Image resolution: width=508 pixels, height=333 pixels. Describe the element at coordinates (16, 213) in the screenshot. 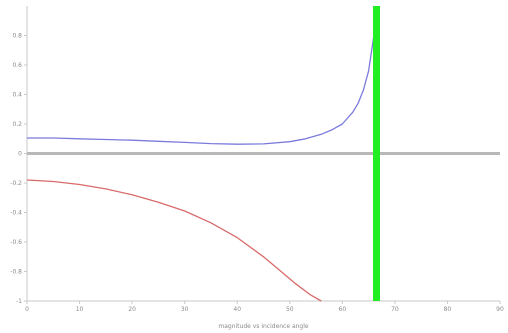

I see `y-tick-label: -0.4` at that location.